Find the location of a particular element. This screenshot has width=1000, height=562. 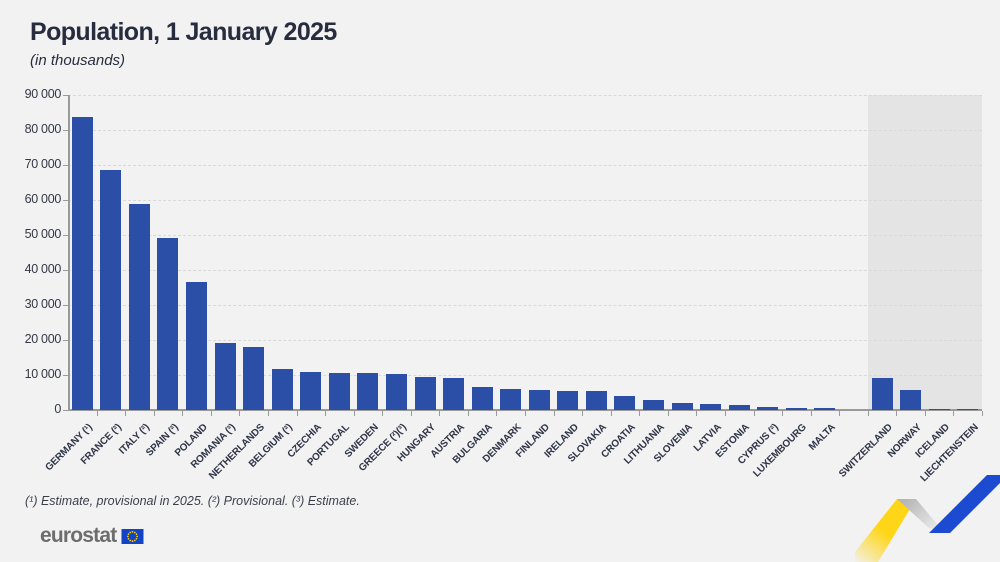

bar-sweden is located at coordinates (368, 391).